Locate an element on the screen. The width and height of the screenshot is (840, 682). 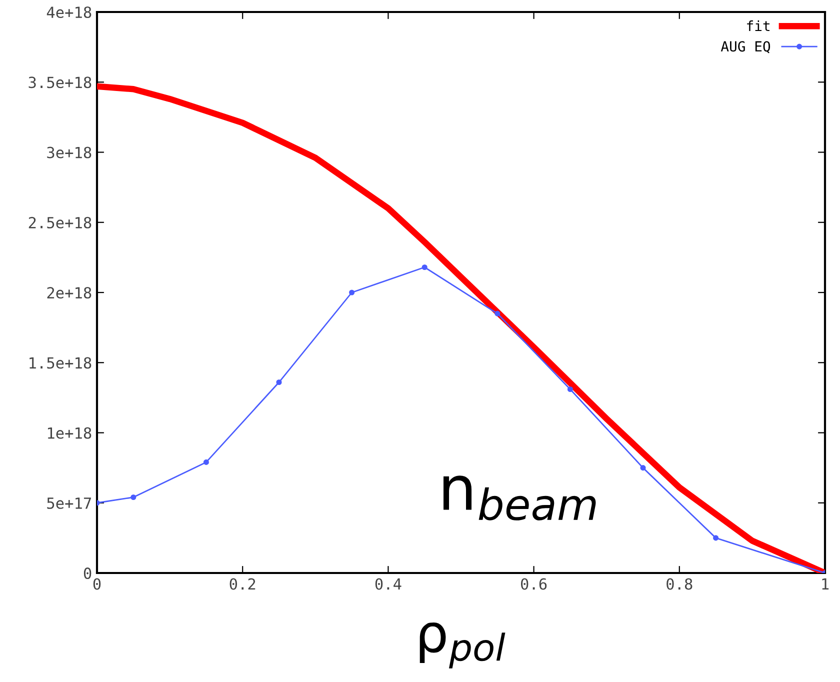
y-tick-label: 1e+18 is located at coordinates (70, 433).